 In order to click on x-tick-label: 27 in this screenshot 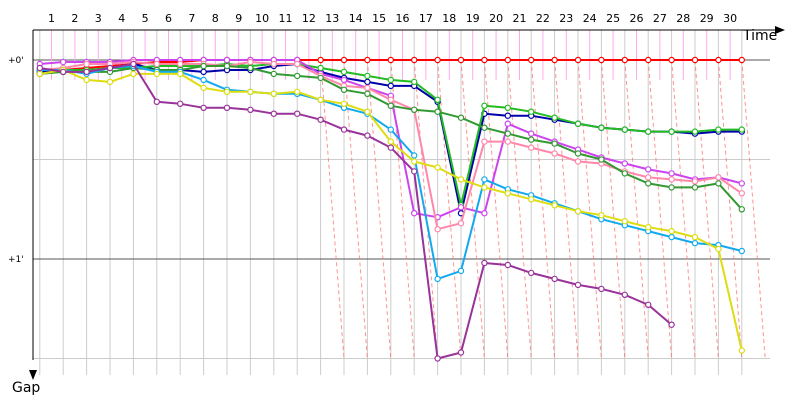, I will do `click(660, 18)`.